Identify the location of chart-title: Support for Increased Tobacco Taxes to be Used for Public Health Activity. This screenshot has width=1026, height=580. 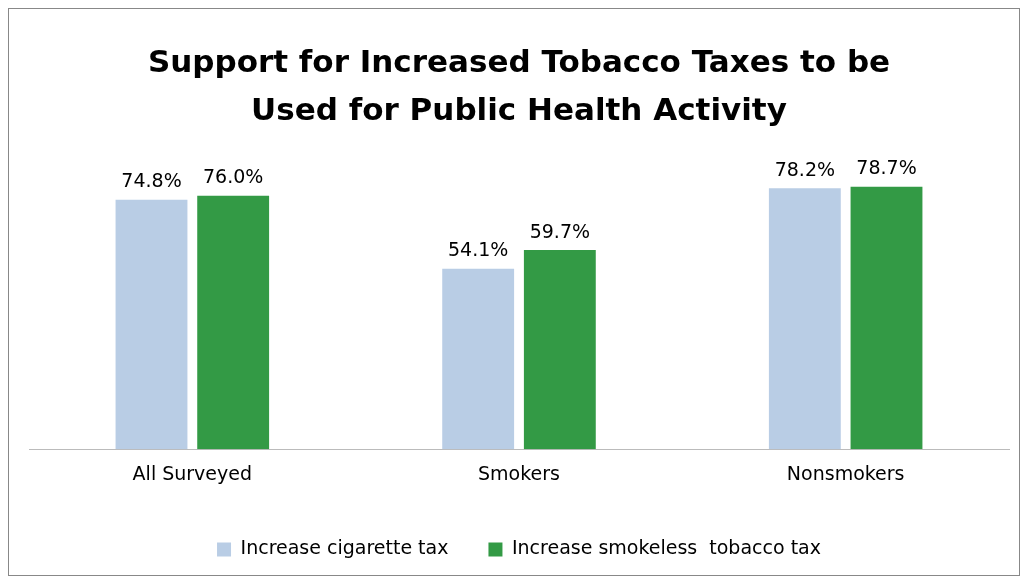
(519, 85).